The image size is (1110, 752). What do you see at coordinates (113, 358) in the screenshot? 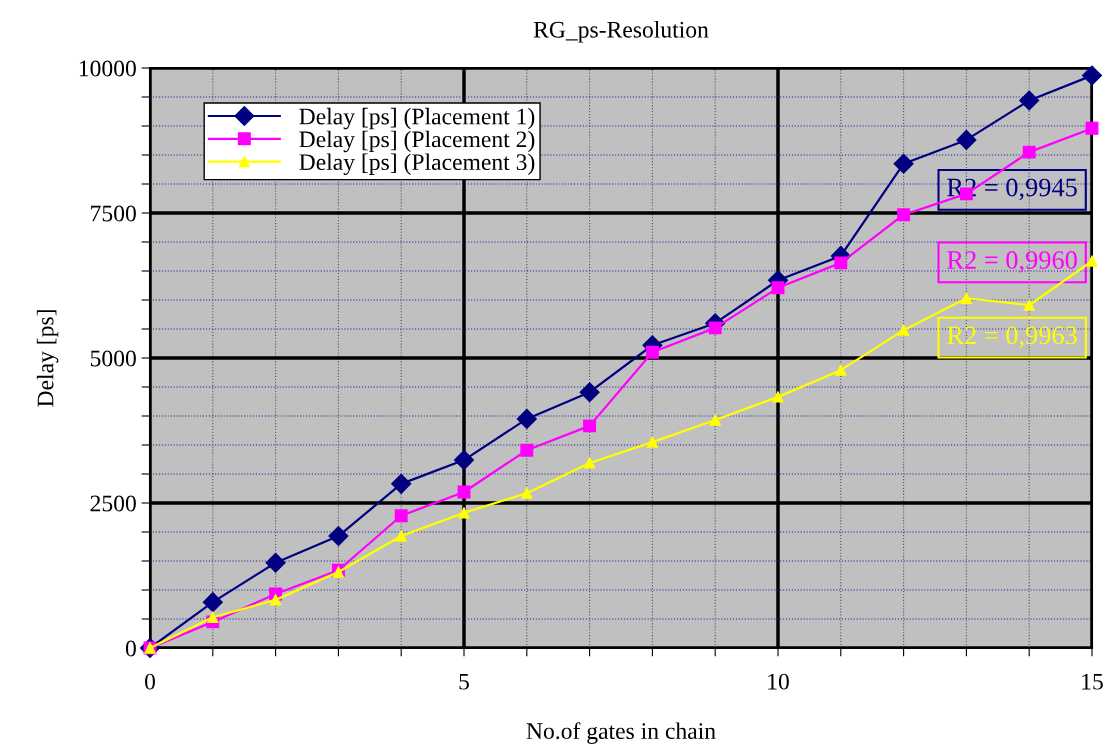
I see `y-tick-label: 5000` at bounding box center [113, 358].